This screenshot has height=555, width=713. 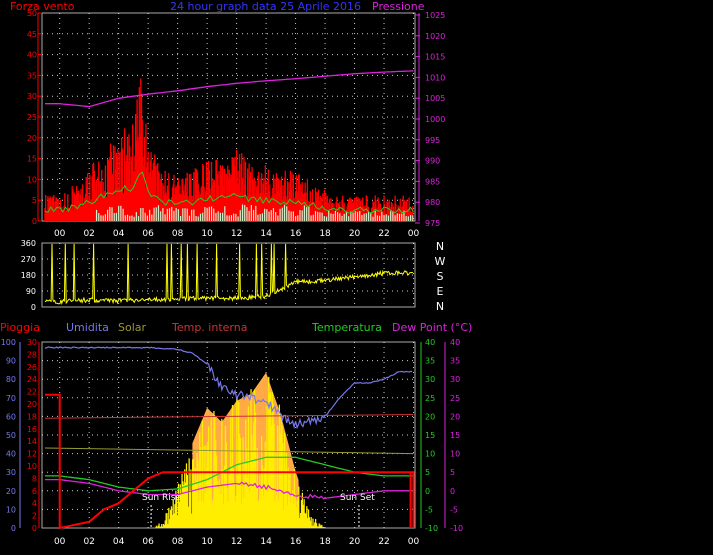 I want to click on dewpoint-axis-tick: -5, so click(x=454, y=509).